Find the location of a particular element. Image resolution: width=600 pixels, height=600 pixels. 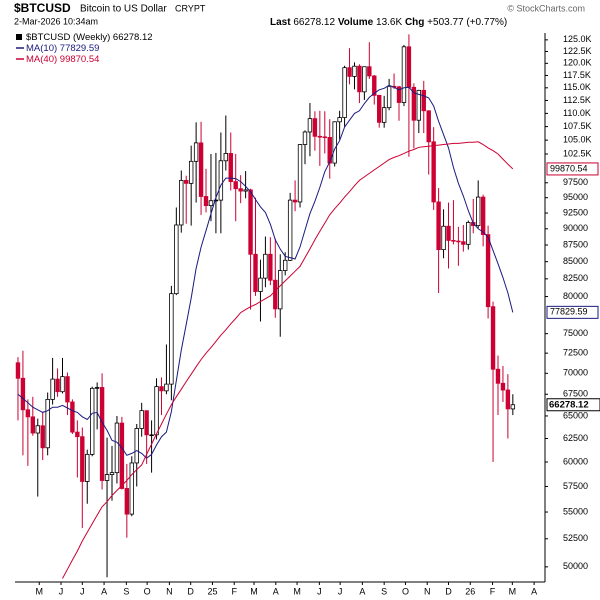

y-tick-label: 52500 is located at coordinates (575, 538).